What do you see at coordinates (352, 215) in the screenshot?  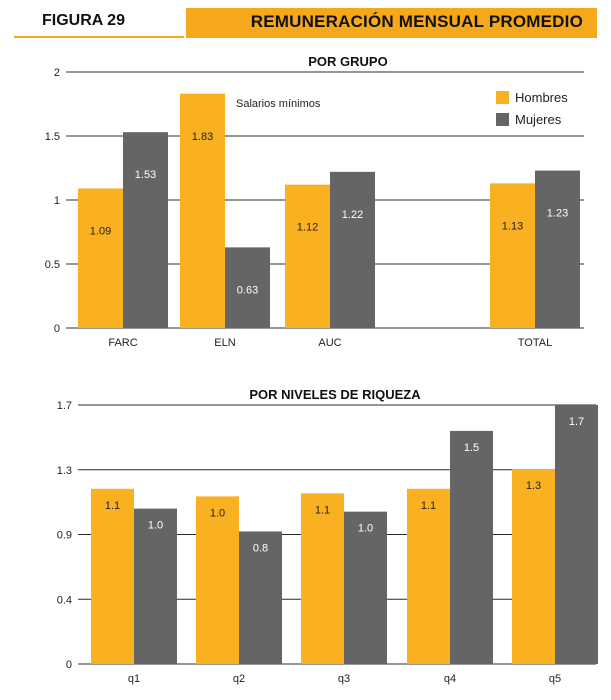 I see `data-label: 1.22` at bounding box center [352, 215].